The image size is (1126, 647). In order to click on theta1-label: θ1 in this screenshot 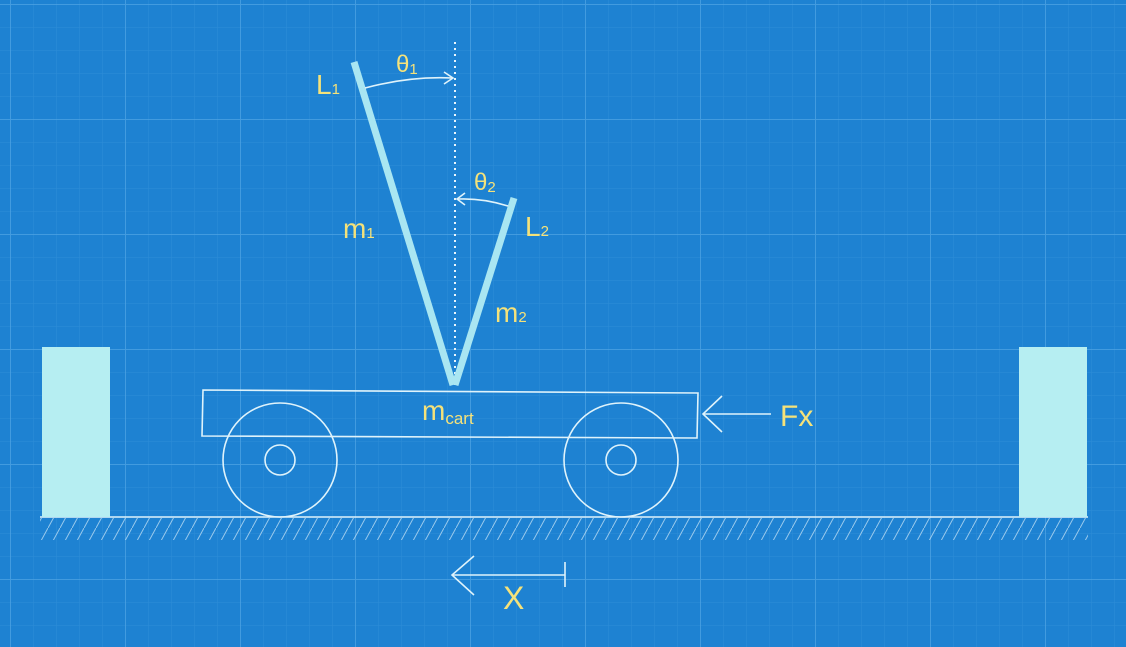, I will do `click(407, 64)`.